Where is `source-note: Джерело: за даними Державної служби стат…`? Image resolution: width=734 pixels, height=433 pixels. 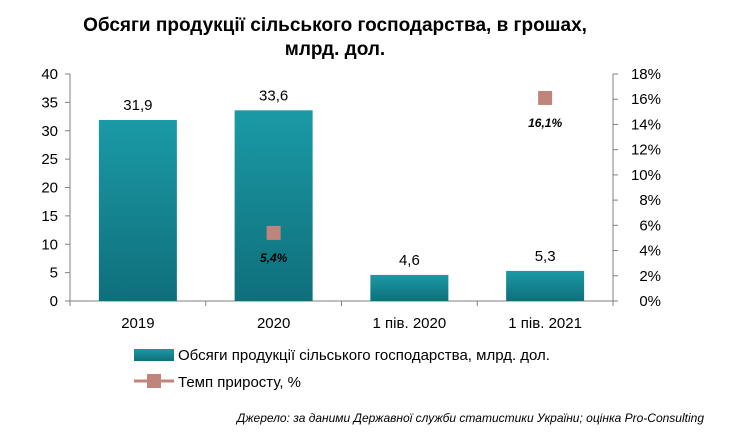
source-note: Джерело: за даними Державної служби стат… is located at coordinates (470, 418).